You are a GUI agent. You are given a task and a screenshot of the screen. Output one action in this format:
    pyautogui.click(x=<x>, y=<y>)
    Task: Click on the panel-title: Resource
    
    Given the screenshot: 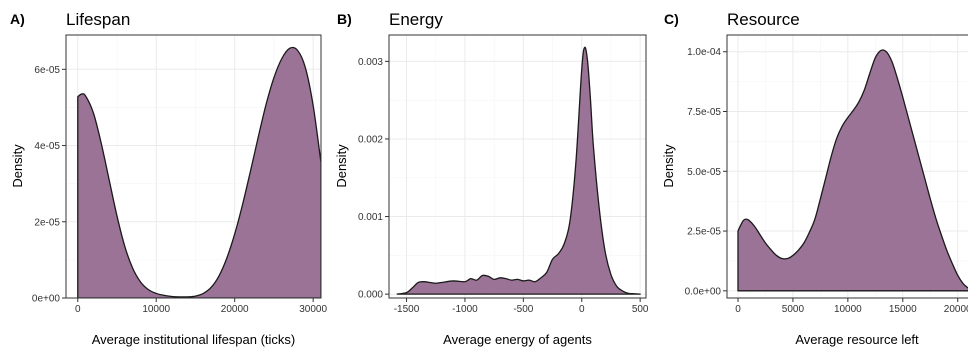 What is the action you would take?
    pyautogui.click(x=763, y=19)
    